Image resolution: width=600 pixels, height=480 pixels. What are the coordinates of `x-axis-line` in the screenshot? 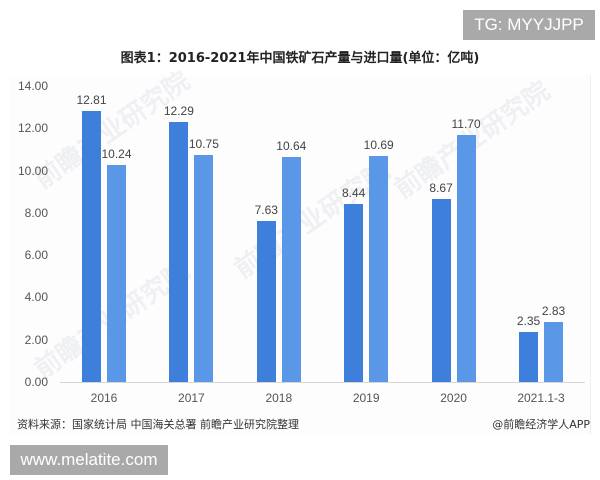 It's located at (322, 382).